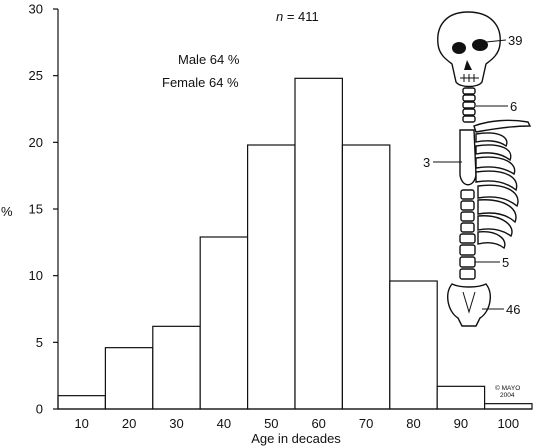 The width and height of the screenshot is (535, 448). What do you see at coordinates (81, 423) in the screenshot?
I see `x-tick-label-10: 10` at bounding box center [81, 423].